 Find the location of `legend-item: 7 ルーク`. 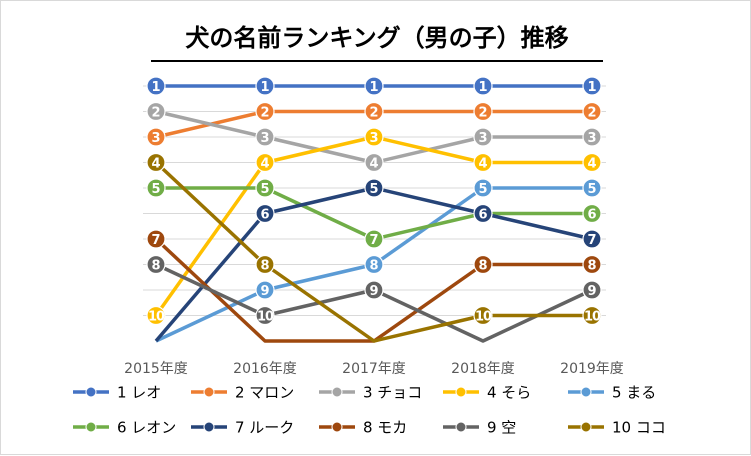

legend-item: 7 ルーク is located at coordinates (242, 428).